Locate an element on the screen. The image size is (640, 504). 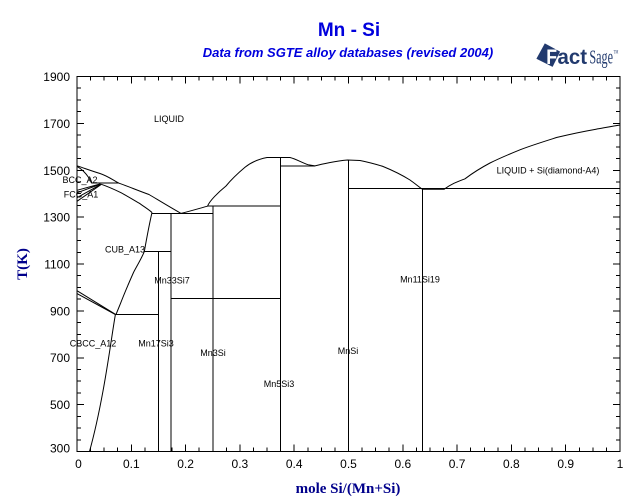
svg-text: 0.8 is located at coordinates (511, 464).